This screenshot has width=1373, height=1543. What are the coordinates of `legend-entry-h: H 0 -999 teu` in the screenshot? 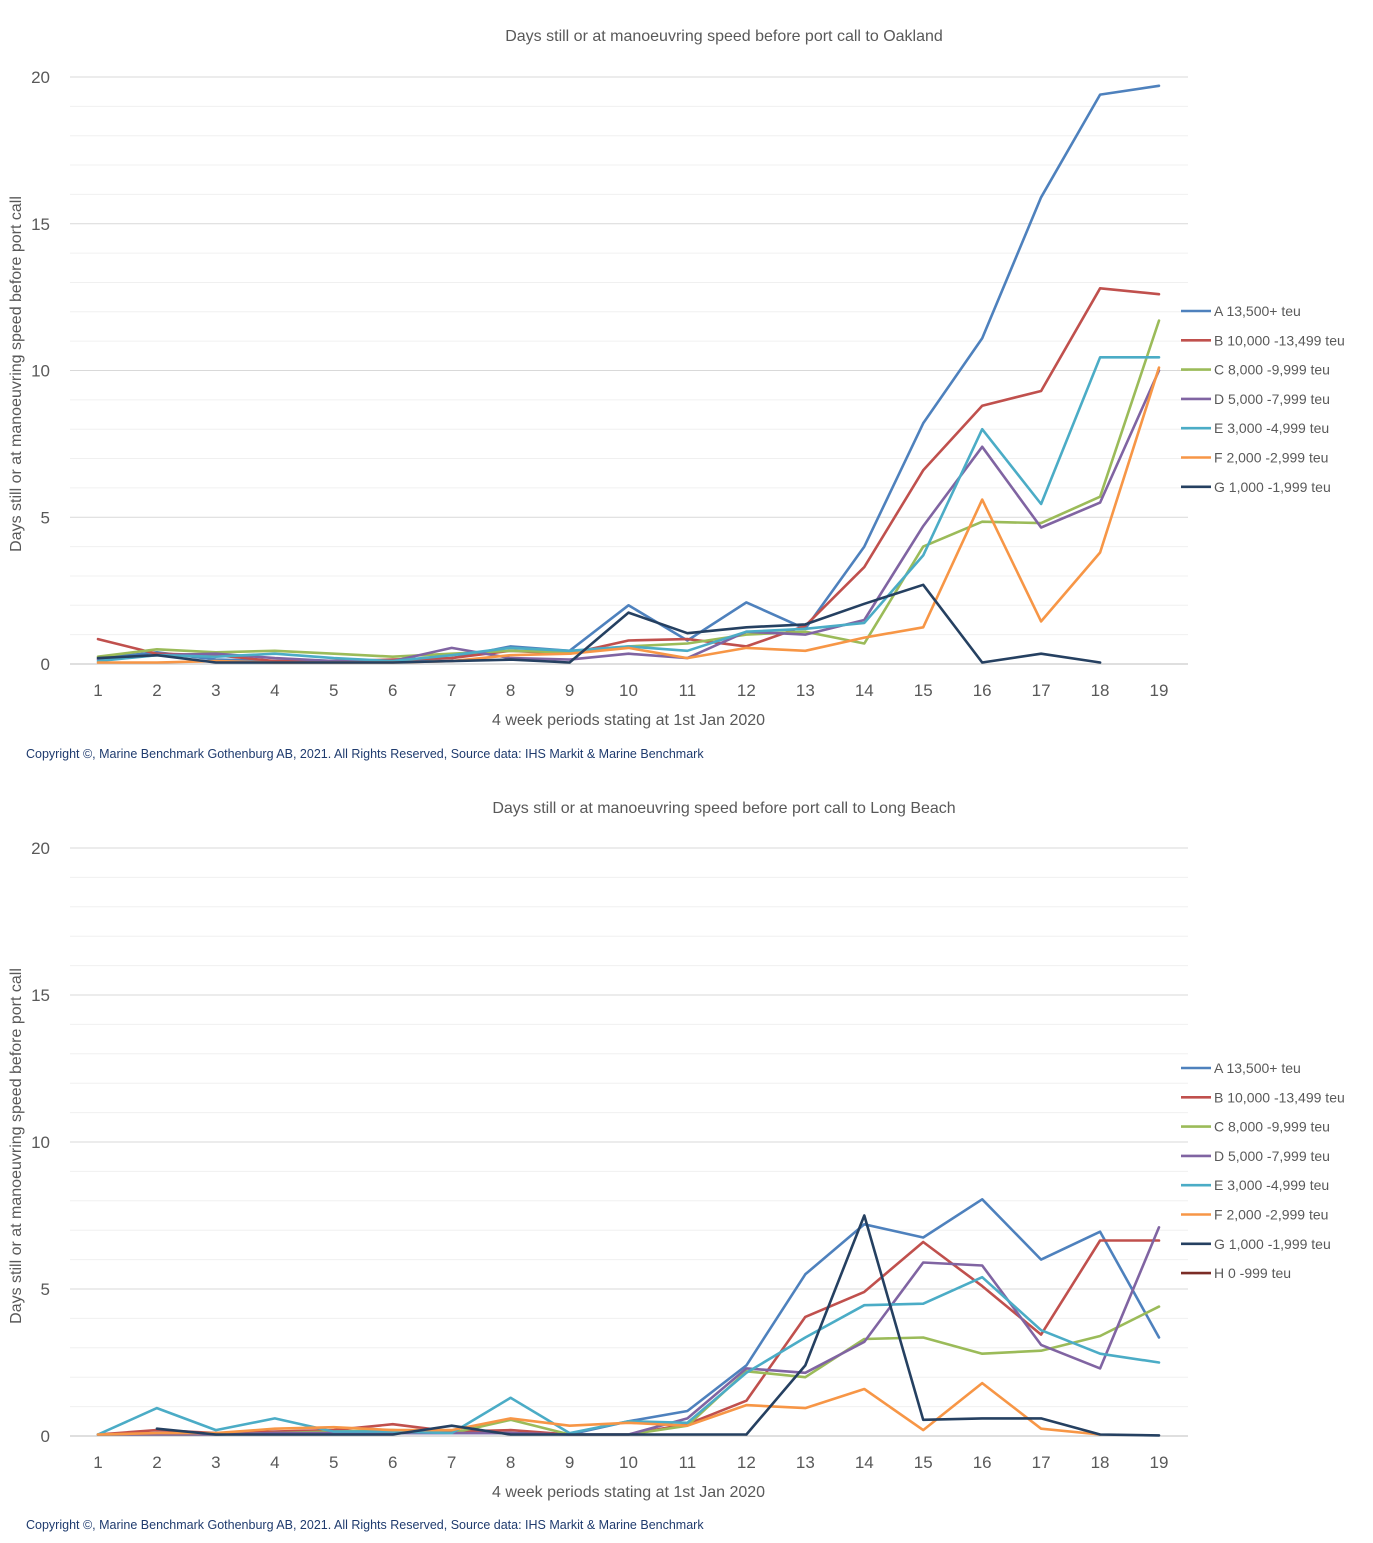 It's located at (1252, 1273).